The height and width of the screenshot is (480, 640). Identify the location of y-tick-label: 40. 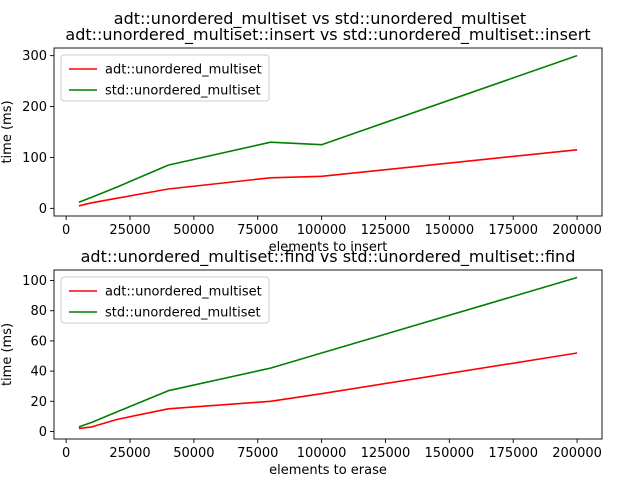
(38, 372).